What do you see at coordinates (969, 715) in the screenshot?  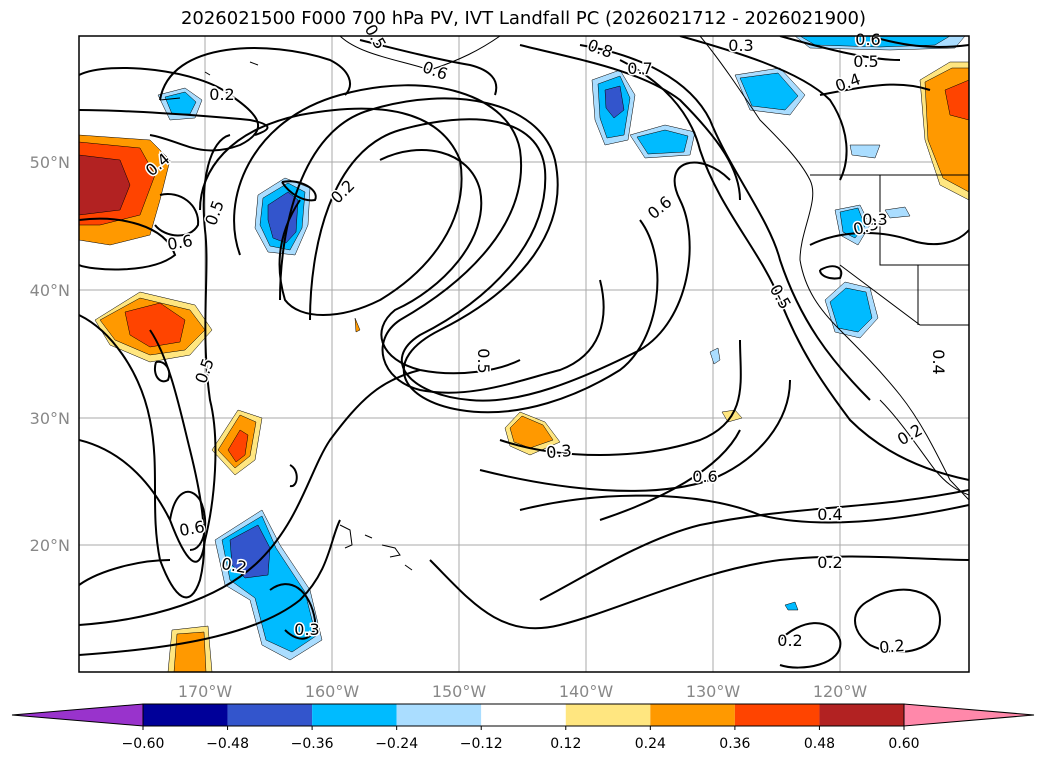 I see `colorbar-extend-high` at bounding box center [969, 715].